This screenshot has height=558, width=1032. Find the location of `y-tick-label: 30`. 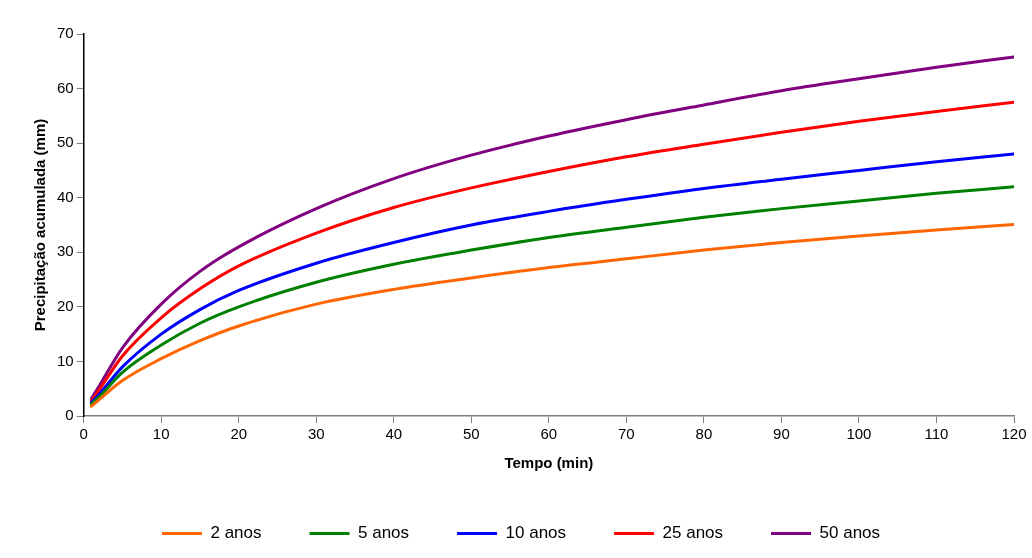

y-tick-label: 30 is located at coordinates (65, 251).